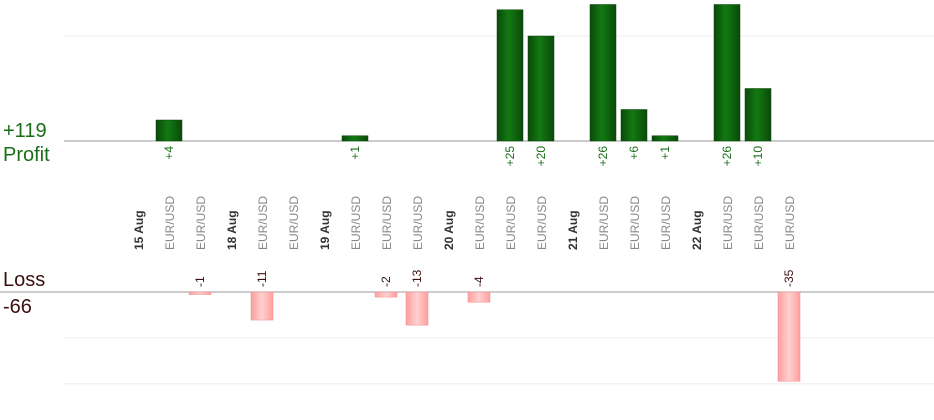  What do you see at coordinates (232, 230) in the screenshot?
I see `date-label: 18 Aug` at bounding box center [232, 230].